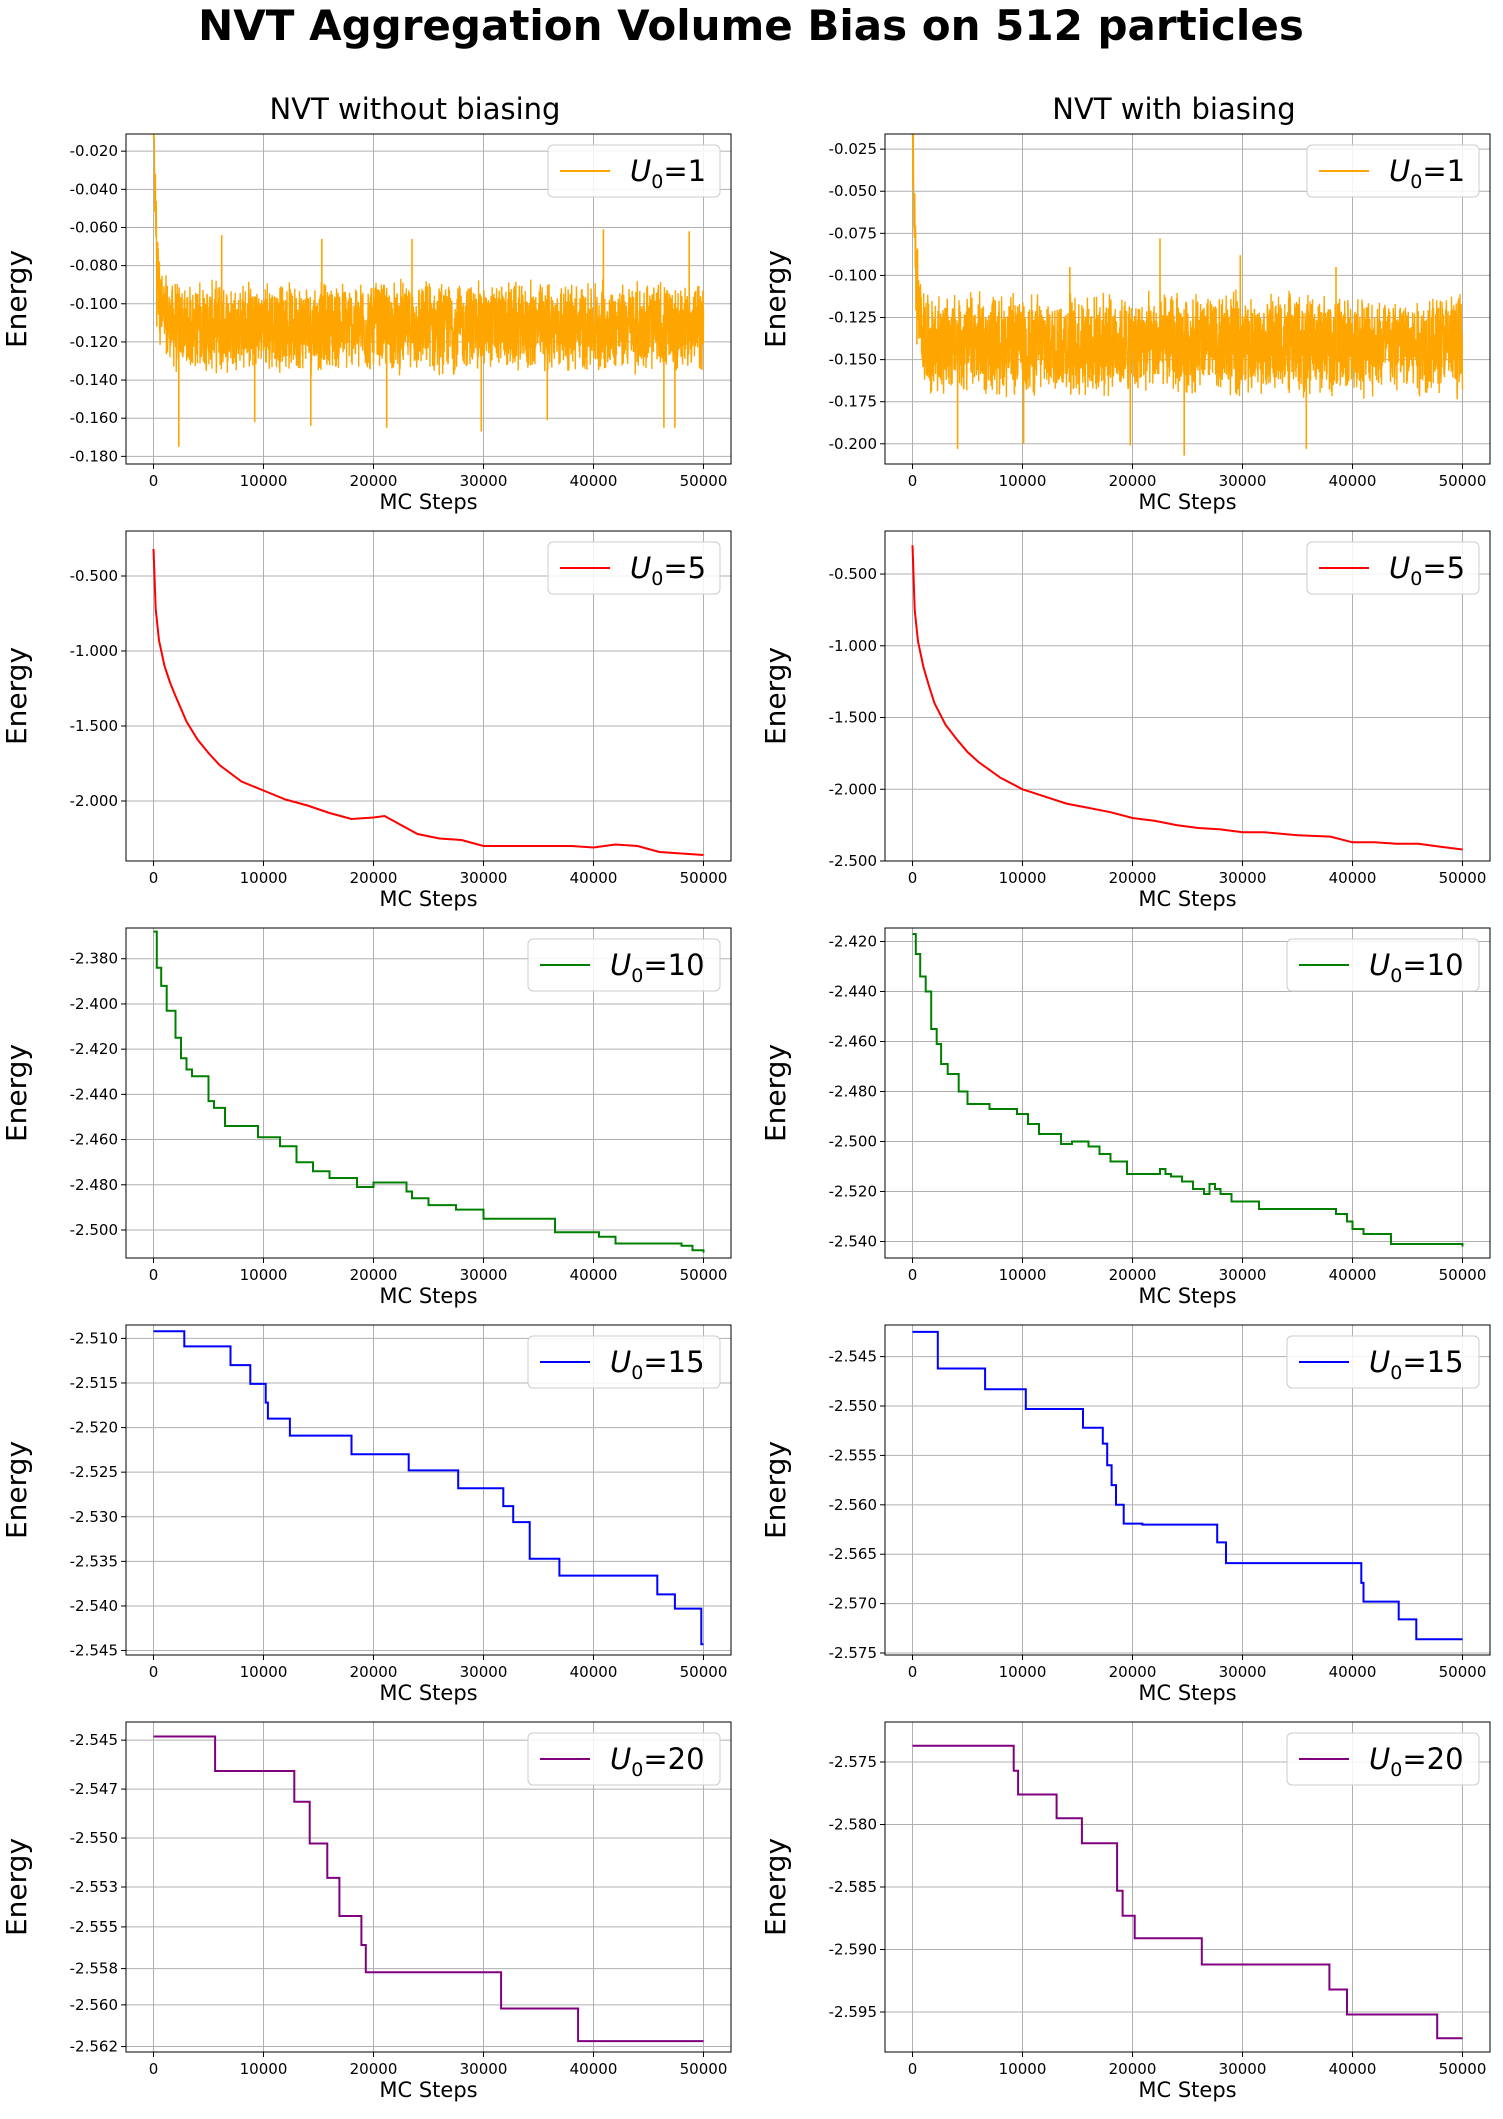  I want to click on y-tick-label: -0.140, so click(94, 380).